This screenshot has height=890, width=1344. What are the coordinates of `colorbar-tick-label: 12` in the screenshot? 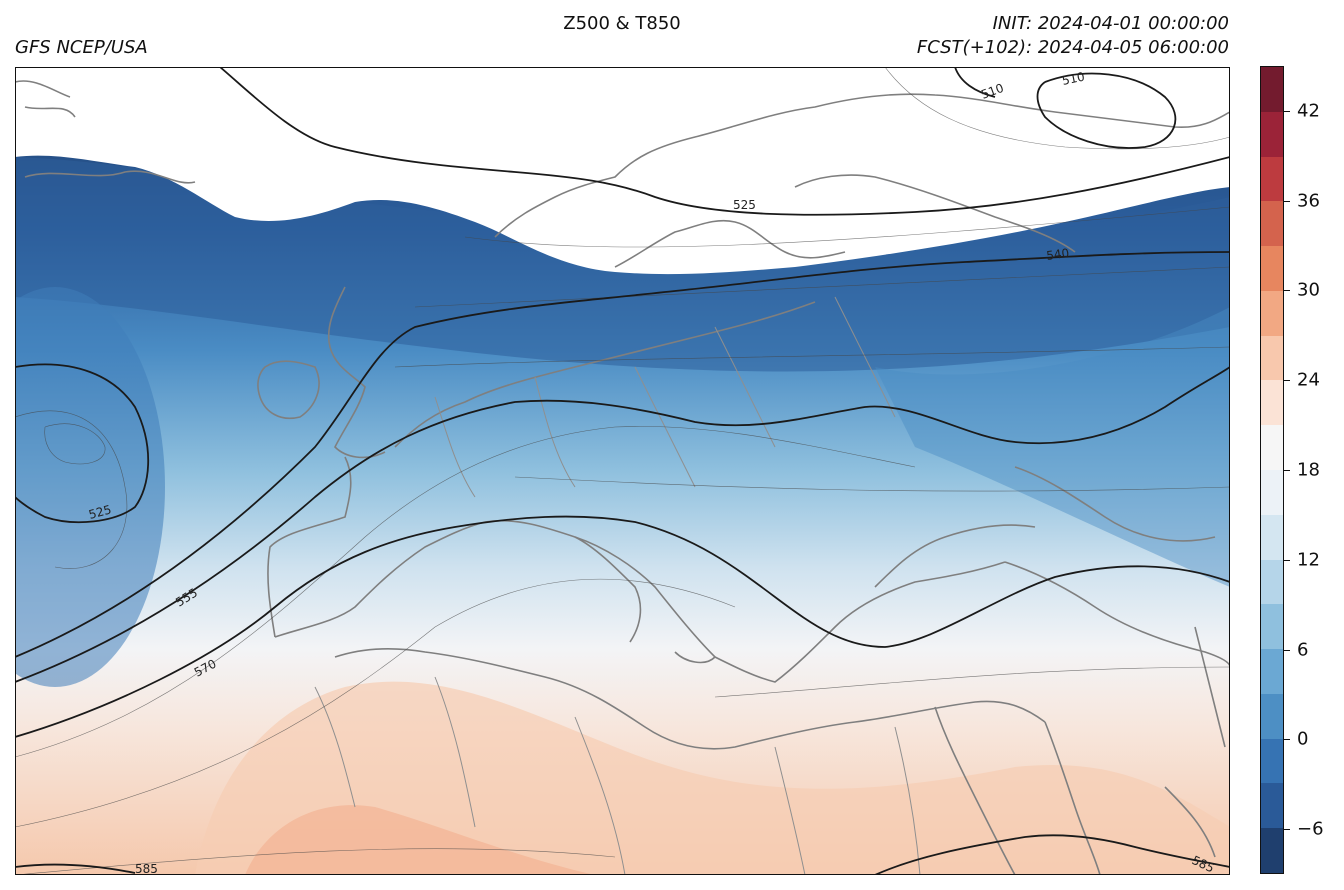 It's located at (1308, 560).